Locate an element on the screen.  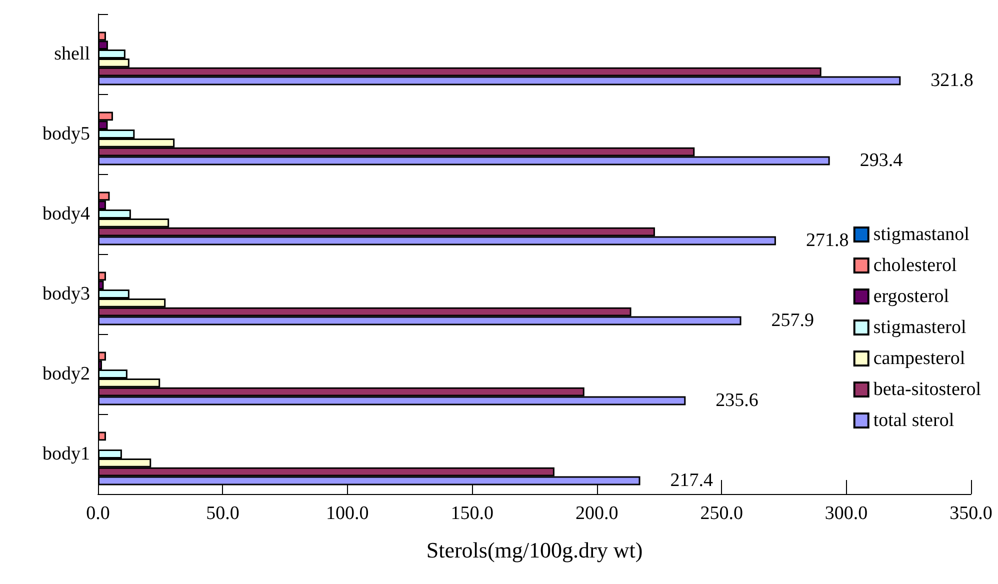
data-label: 271.8 is located at coordinates (827, 241).